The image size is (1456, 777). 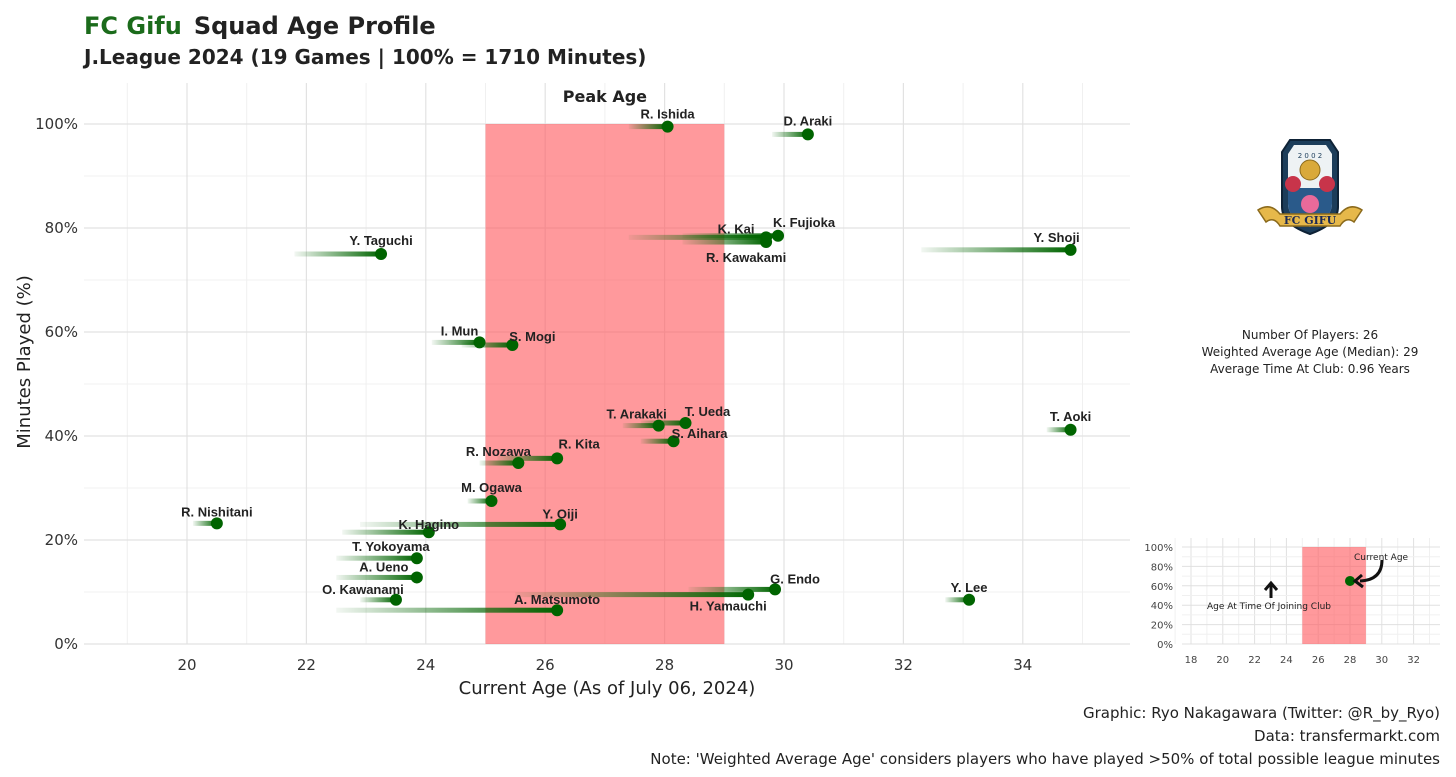 I want to click on label-y-taguchi: Y. Taguchi, so click(x=380, y=240).